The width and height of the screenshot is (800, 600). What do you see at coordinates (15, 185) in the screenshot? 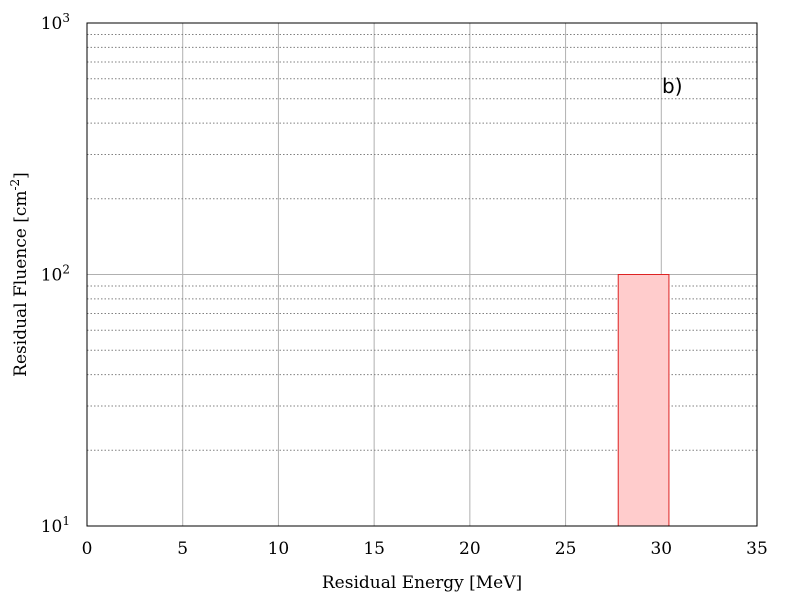
I see `y-axis-title-sup: -2` at bounding box center [15, 185].